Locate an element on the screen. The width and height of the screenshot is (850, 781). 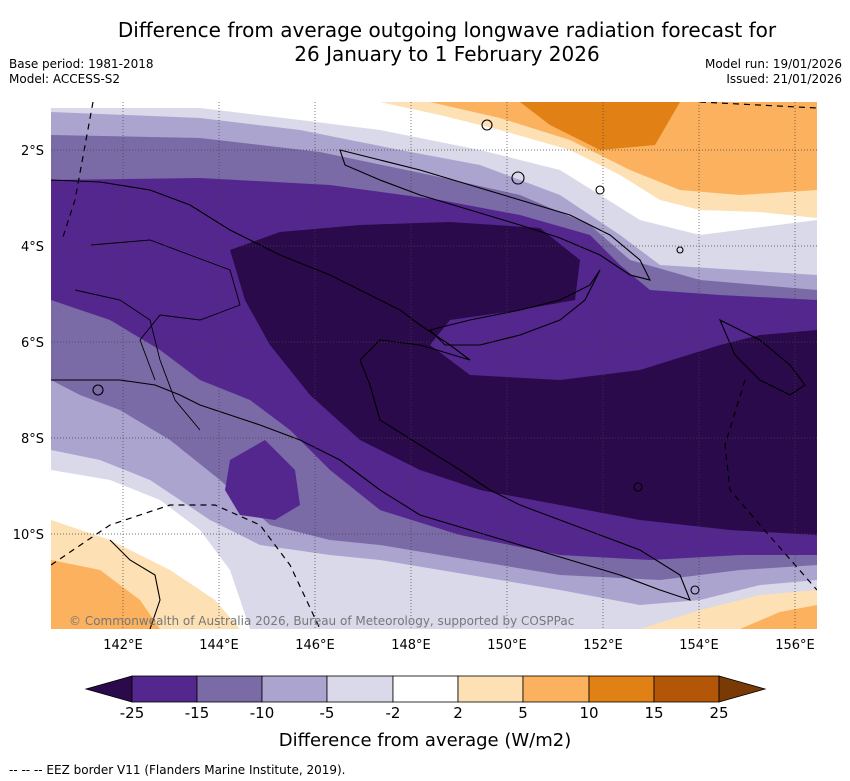
colorbar-tick: -15 is located at coordinates (197, 713).